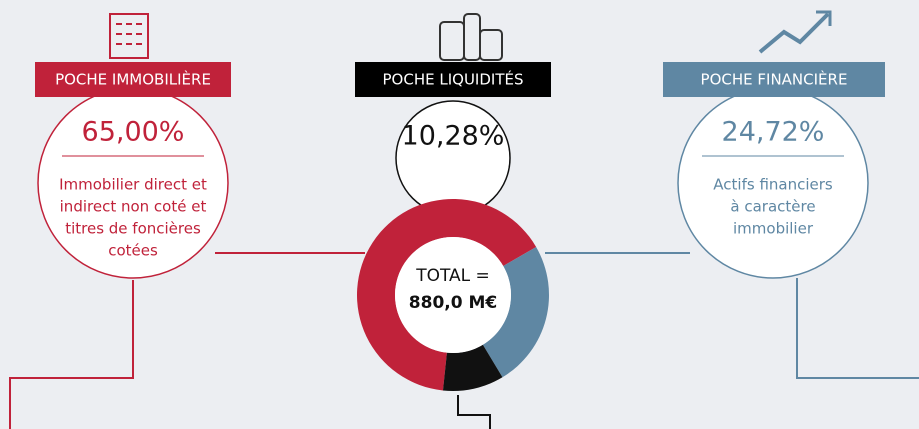 Image resolution: width=919 pixels, height=429 pixels. What do you see at coordinates (133, 207) in the screenshot?
I see `description: indirect non coté et` at bounding box center [133, 207].